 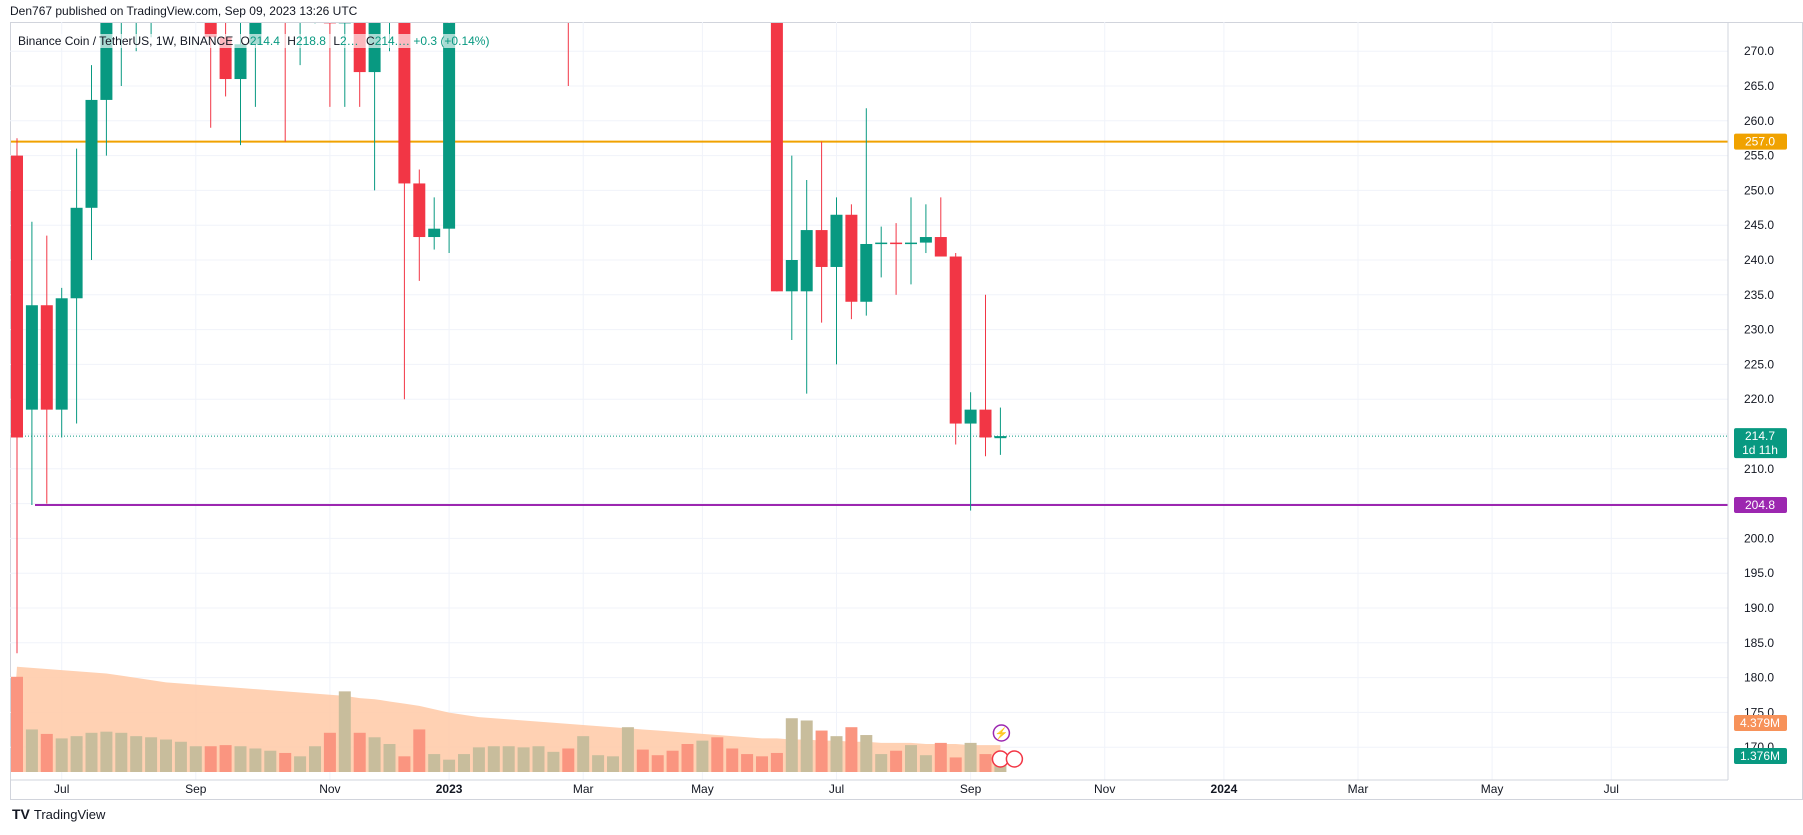 I want to click on footer-brand: TV TradingView, so click(x=58, y=814).